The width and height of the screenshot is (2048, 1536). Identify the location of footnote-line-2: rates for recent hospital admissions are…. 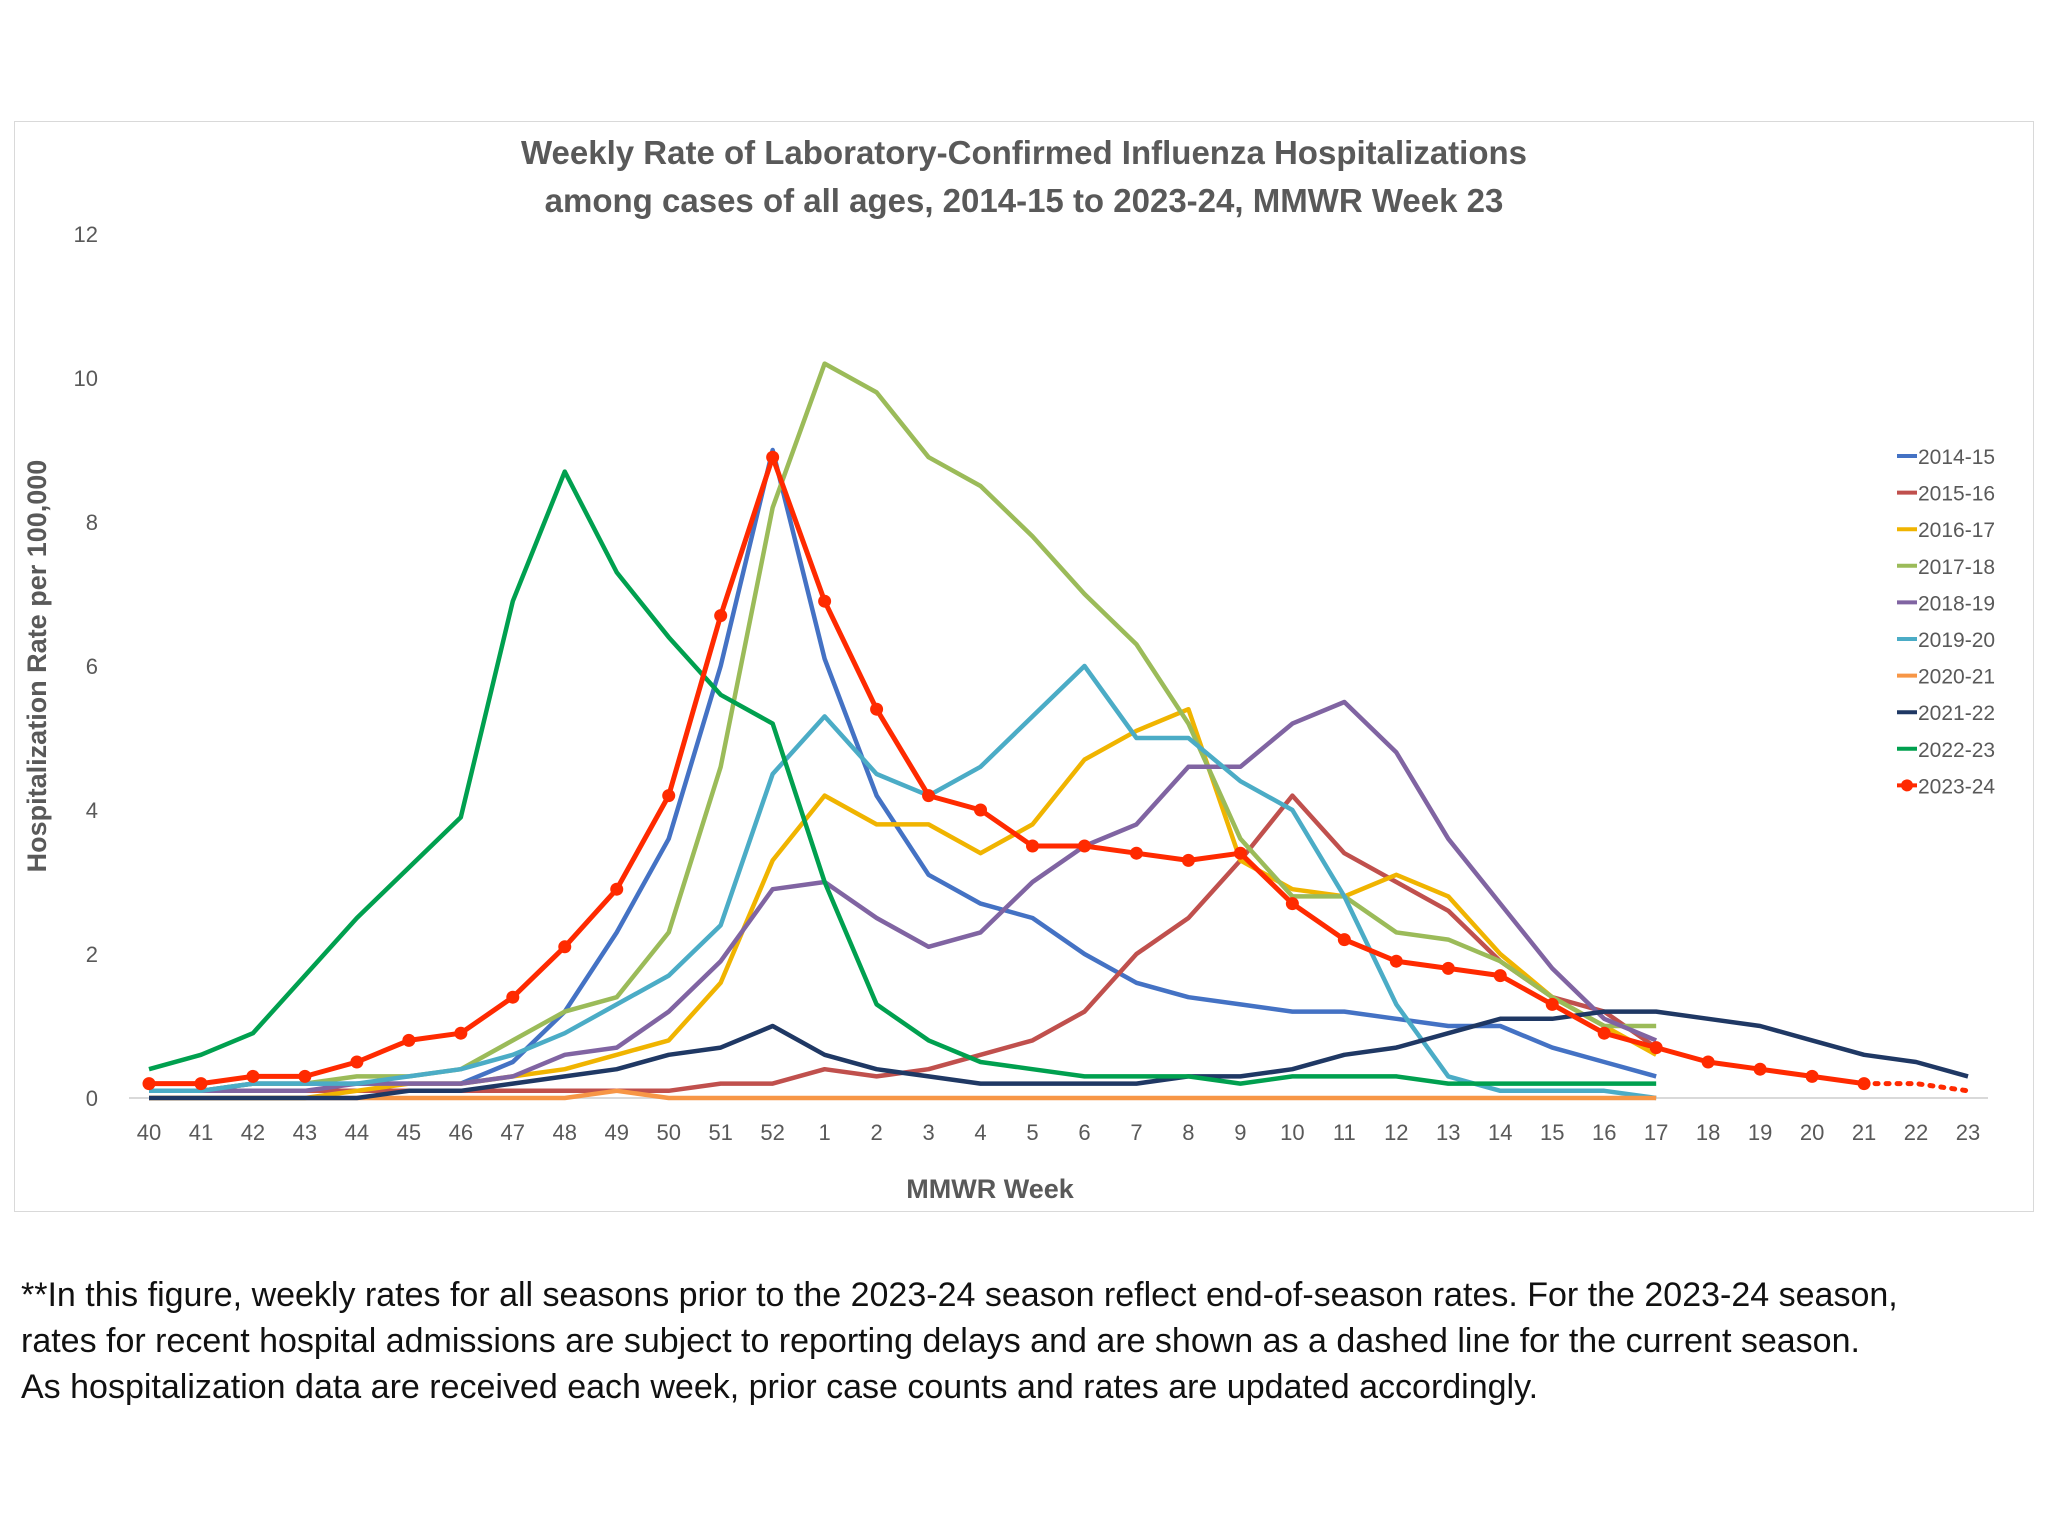
(940, 1341).